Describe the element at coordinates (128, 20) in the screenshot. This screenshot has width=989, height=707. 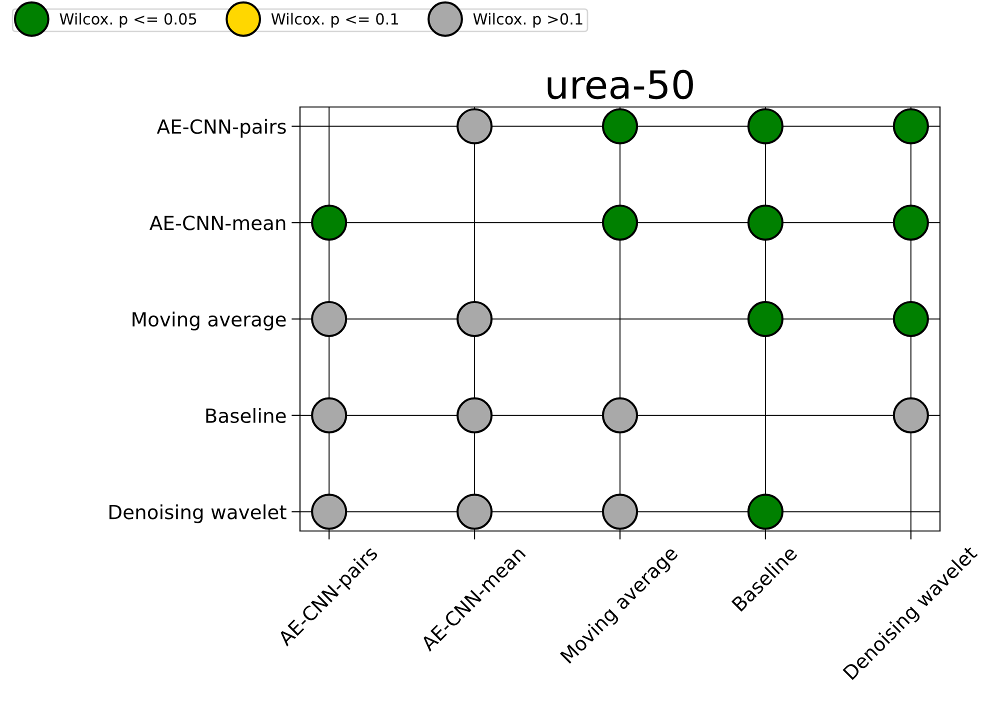
I see `legend-label: Wilcox. p <= 0.05` at that location.